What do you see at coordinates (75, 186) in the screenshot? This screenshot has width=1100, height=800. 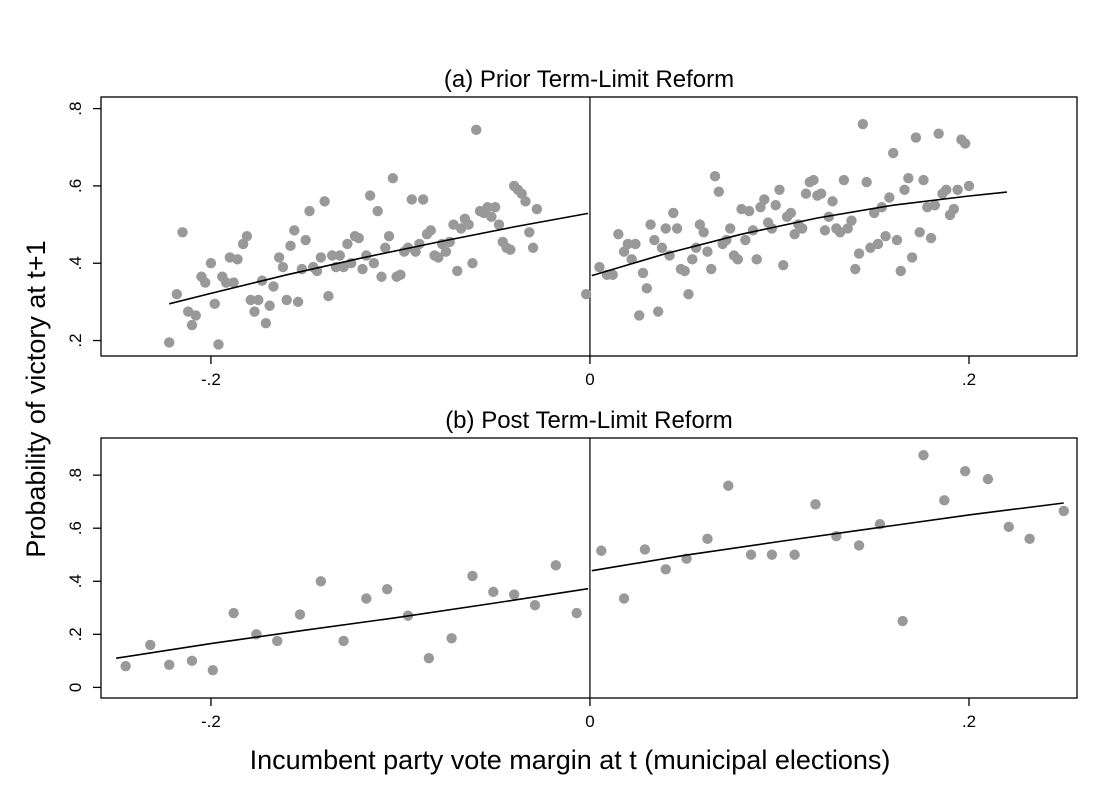 I see `y-tick-label: .6` at bounding box center [75, 186].